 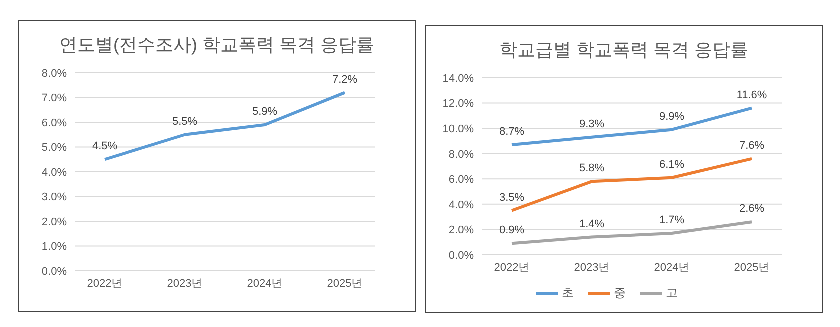 I want to click on chart-title: 학교급별 학교폭력 목격 응답률, so click(x=624, y=50).